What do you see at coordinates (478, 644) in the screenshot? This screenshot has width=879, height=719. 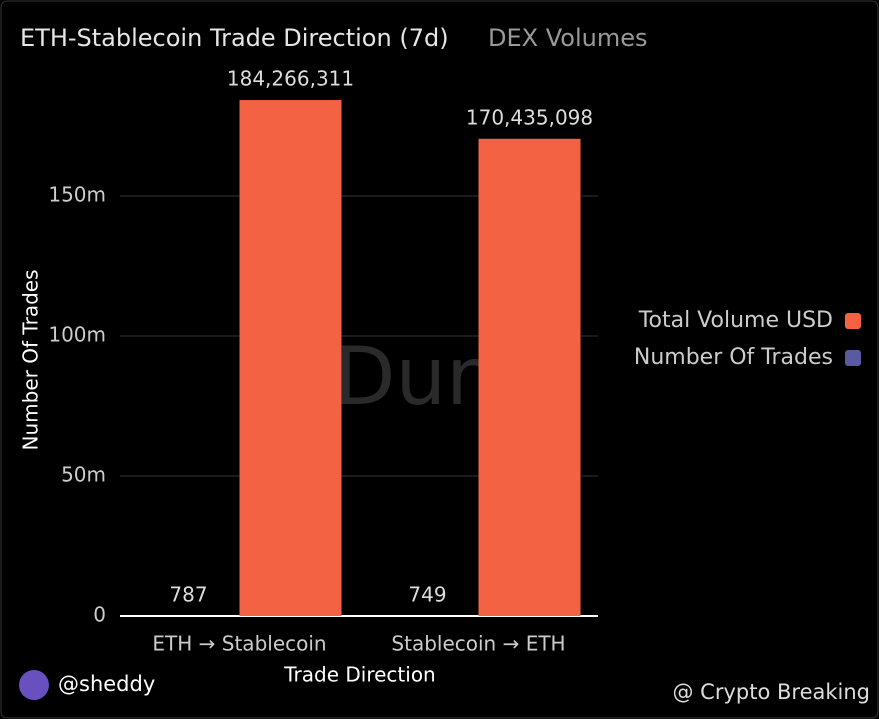 I see `x-tick-label: Stablecoin → ETH` at bounding box center [478, 644].